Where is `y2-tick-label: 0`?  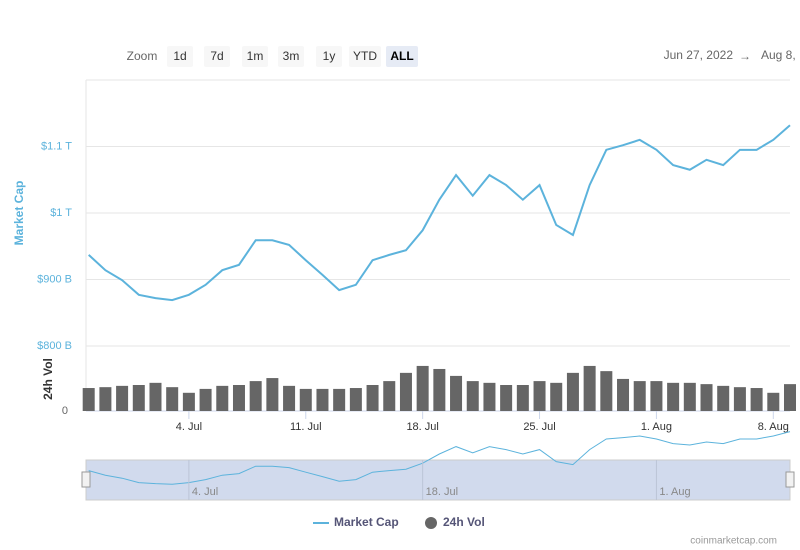
y2-tick-label: 0 is located at coordinates (65, 411).